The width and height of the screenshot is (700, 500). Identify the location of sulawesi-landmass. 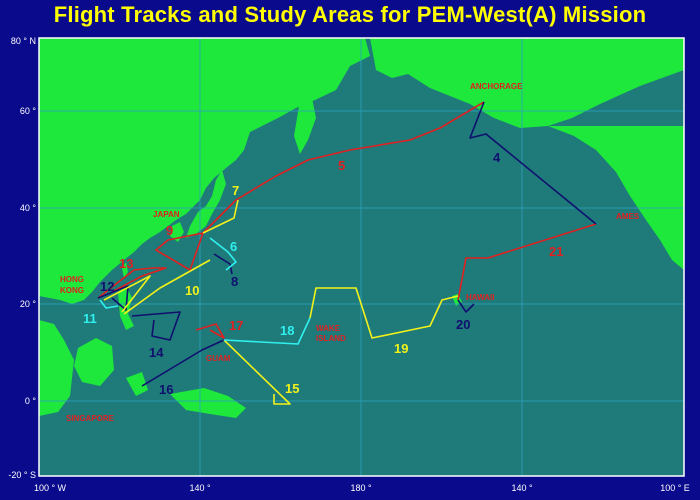
(137, 384).